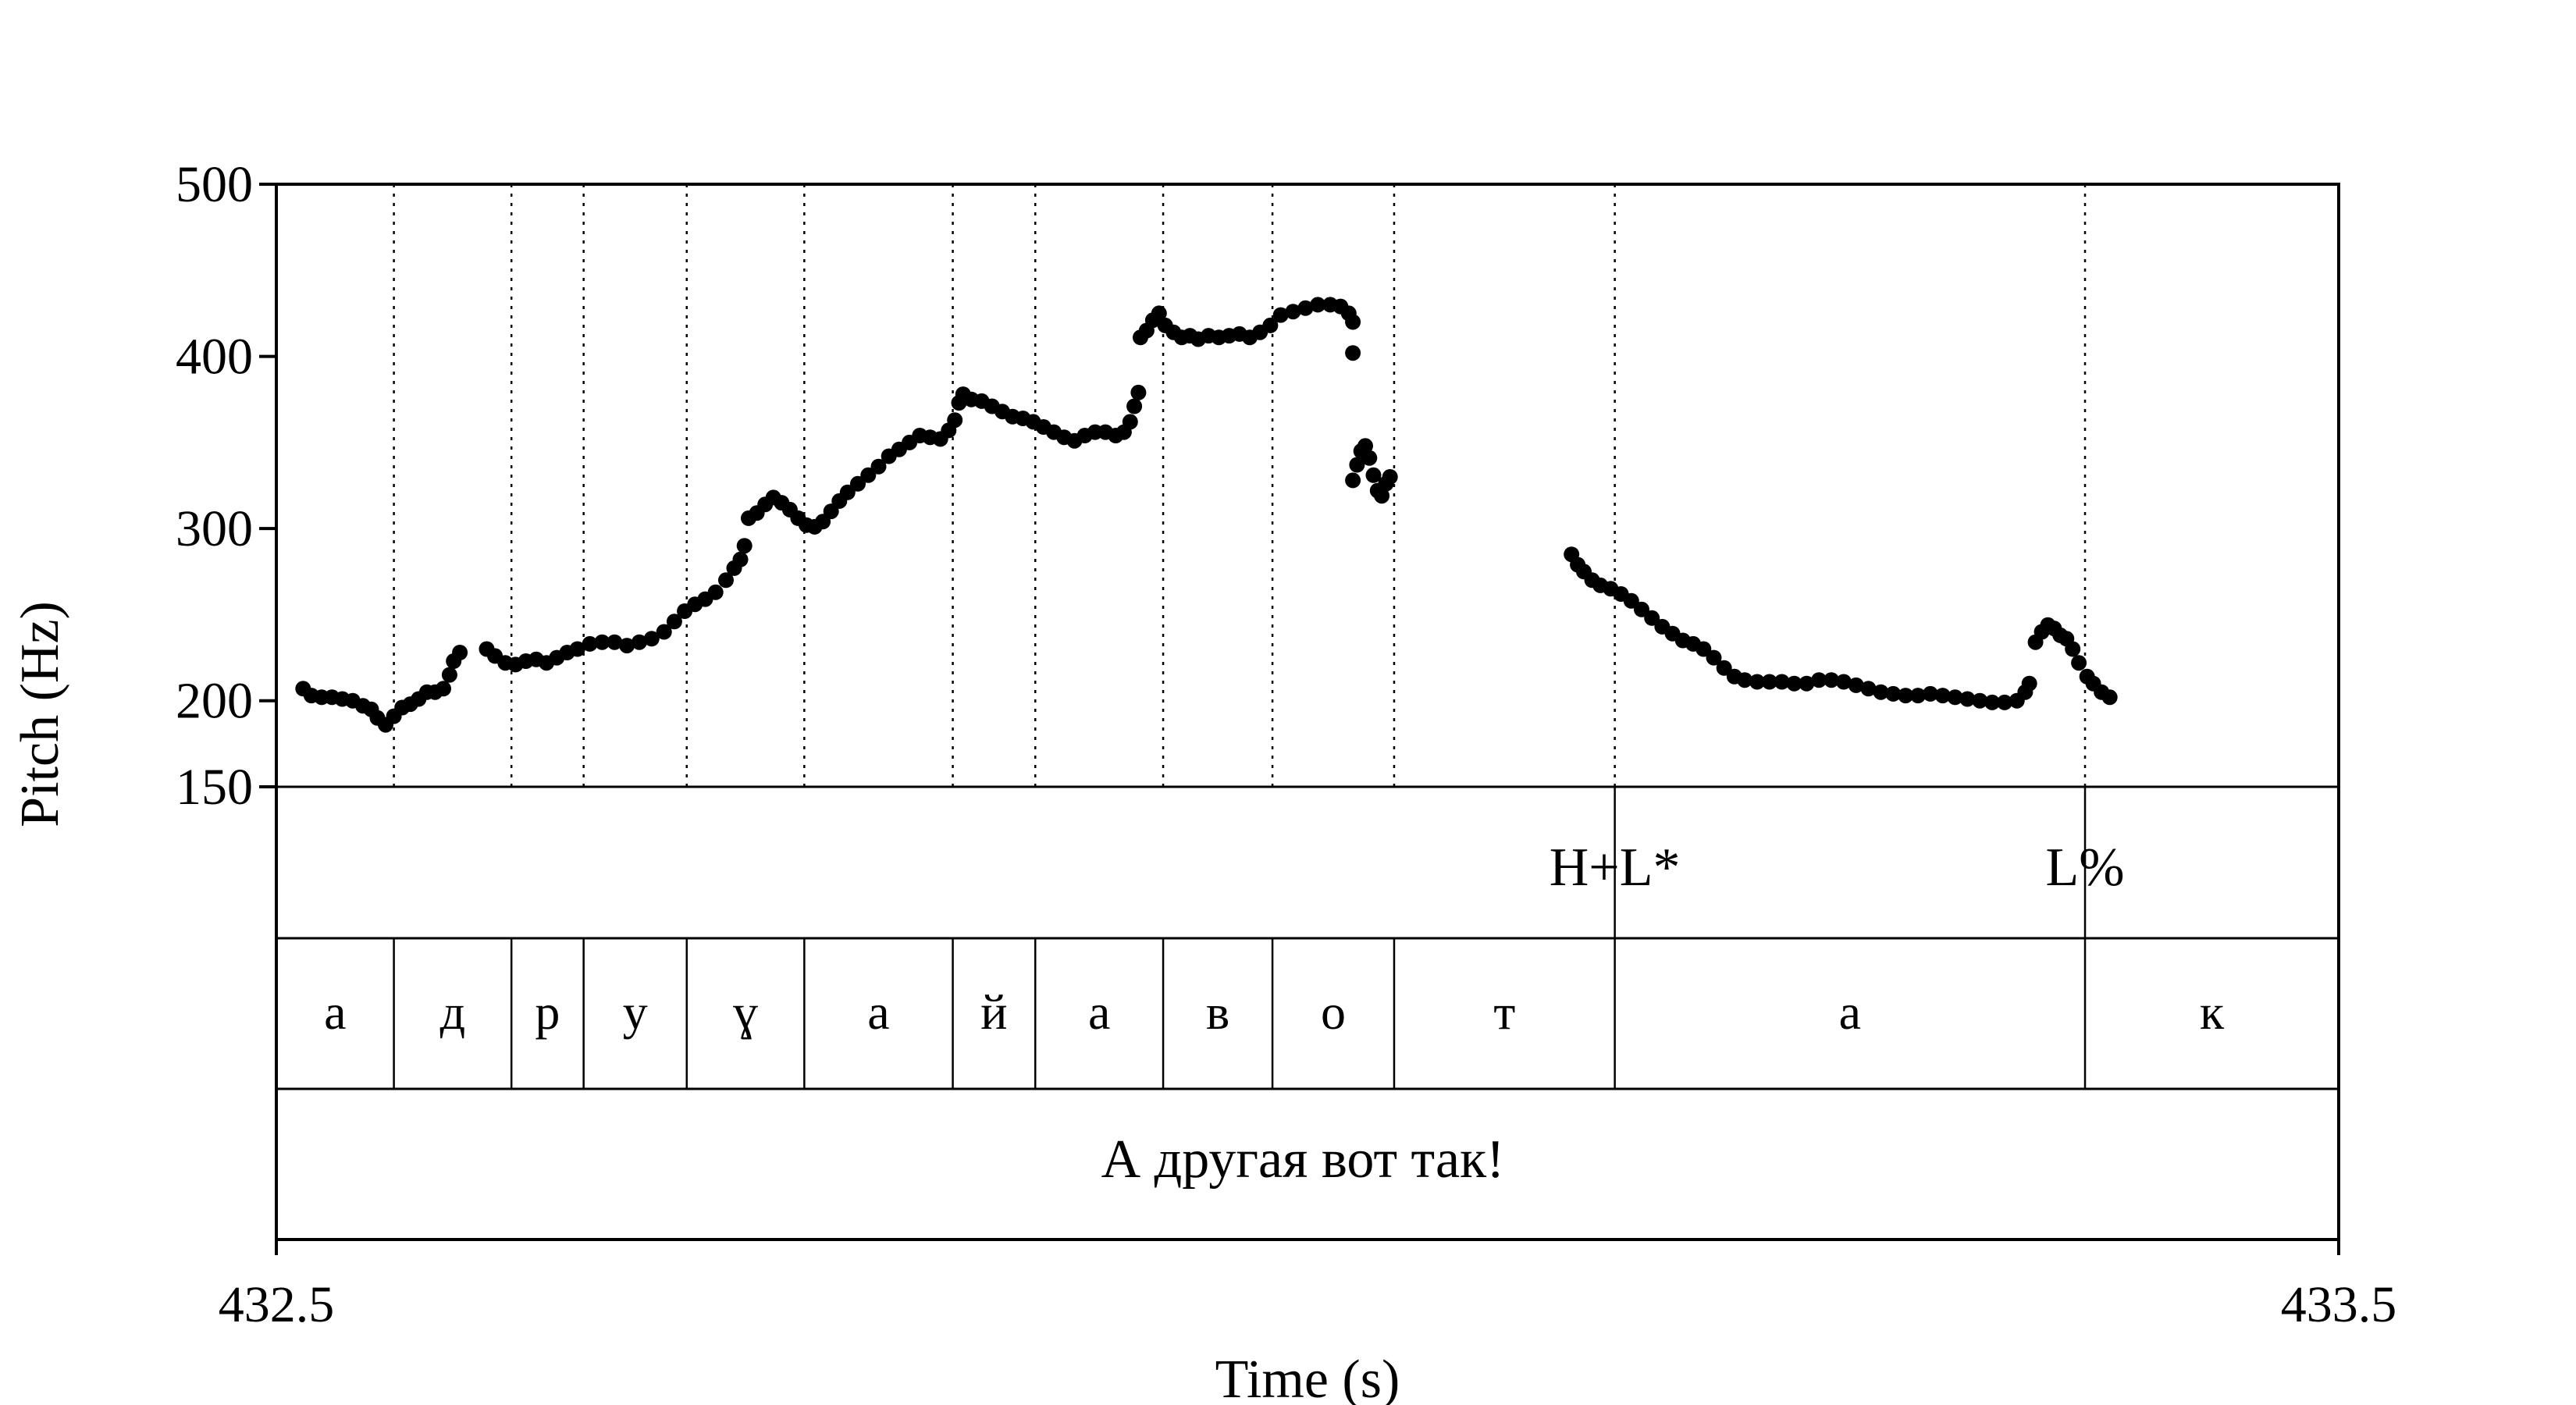 The height and width of the screenshot is (1405, 2576). What do you see at coordinates (635, 1012) in the screenshot?
I see `segment-label-3: у` at bounding box center [635, 1012].